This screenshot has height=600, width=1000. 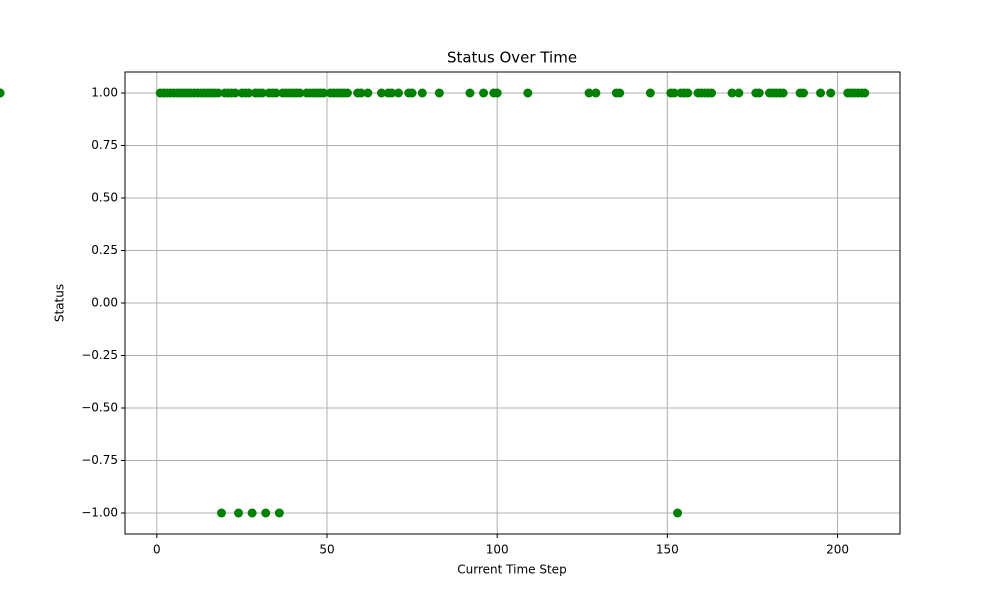 What do you see at coordinates (104, 198) in the screenshot?
I see `y-tick-label: 0.50` at bounding box center [104, 198].